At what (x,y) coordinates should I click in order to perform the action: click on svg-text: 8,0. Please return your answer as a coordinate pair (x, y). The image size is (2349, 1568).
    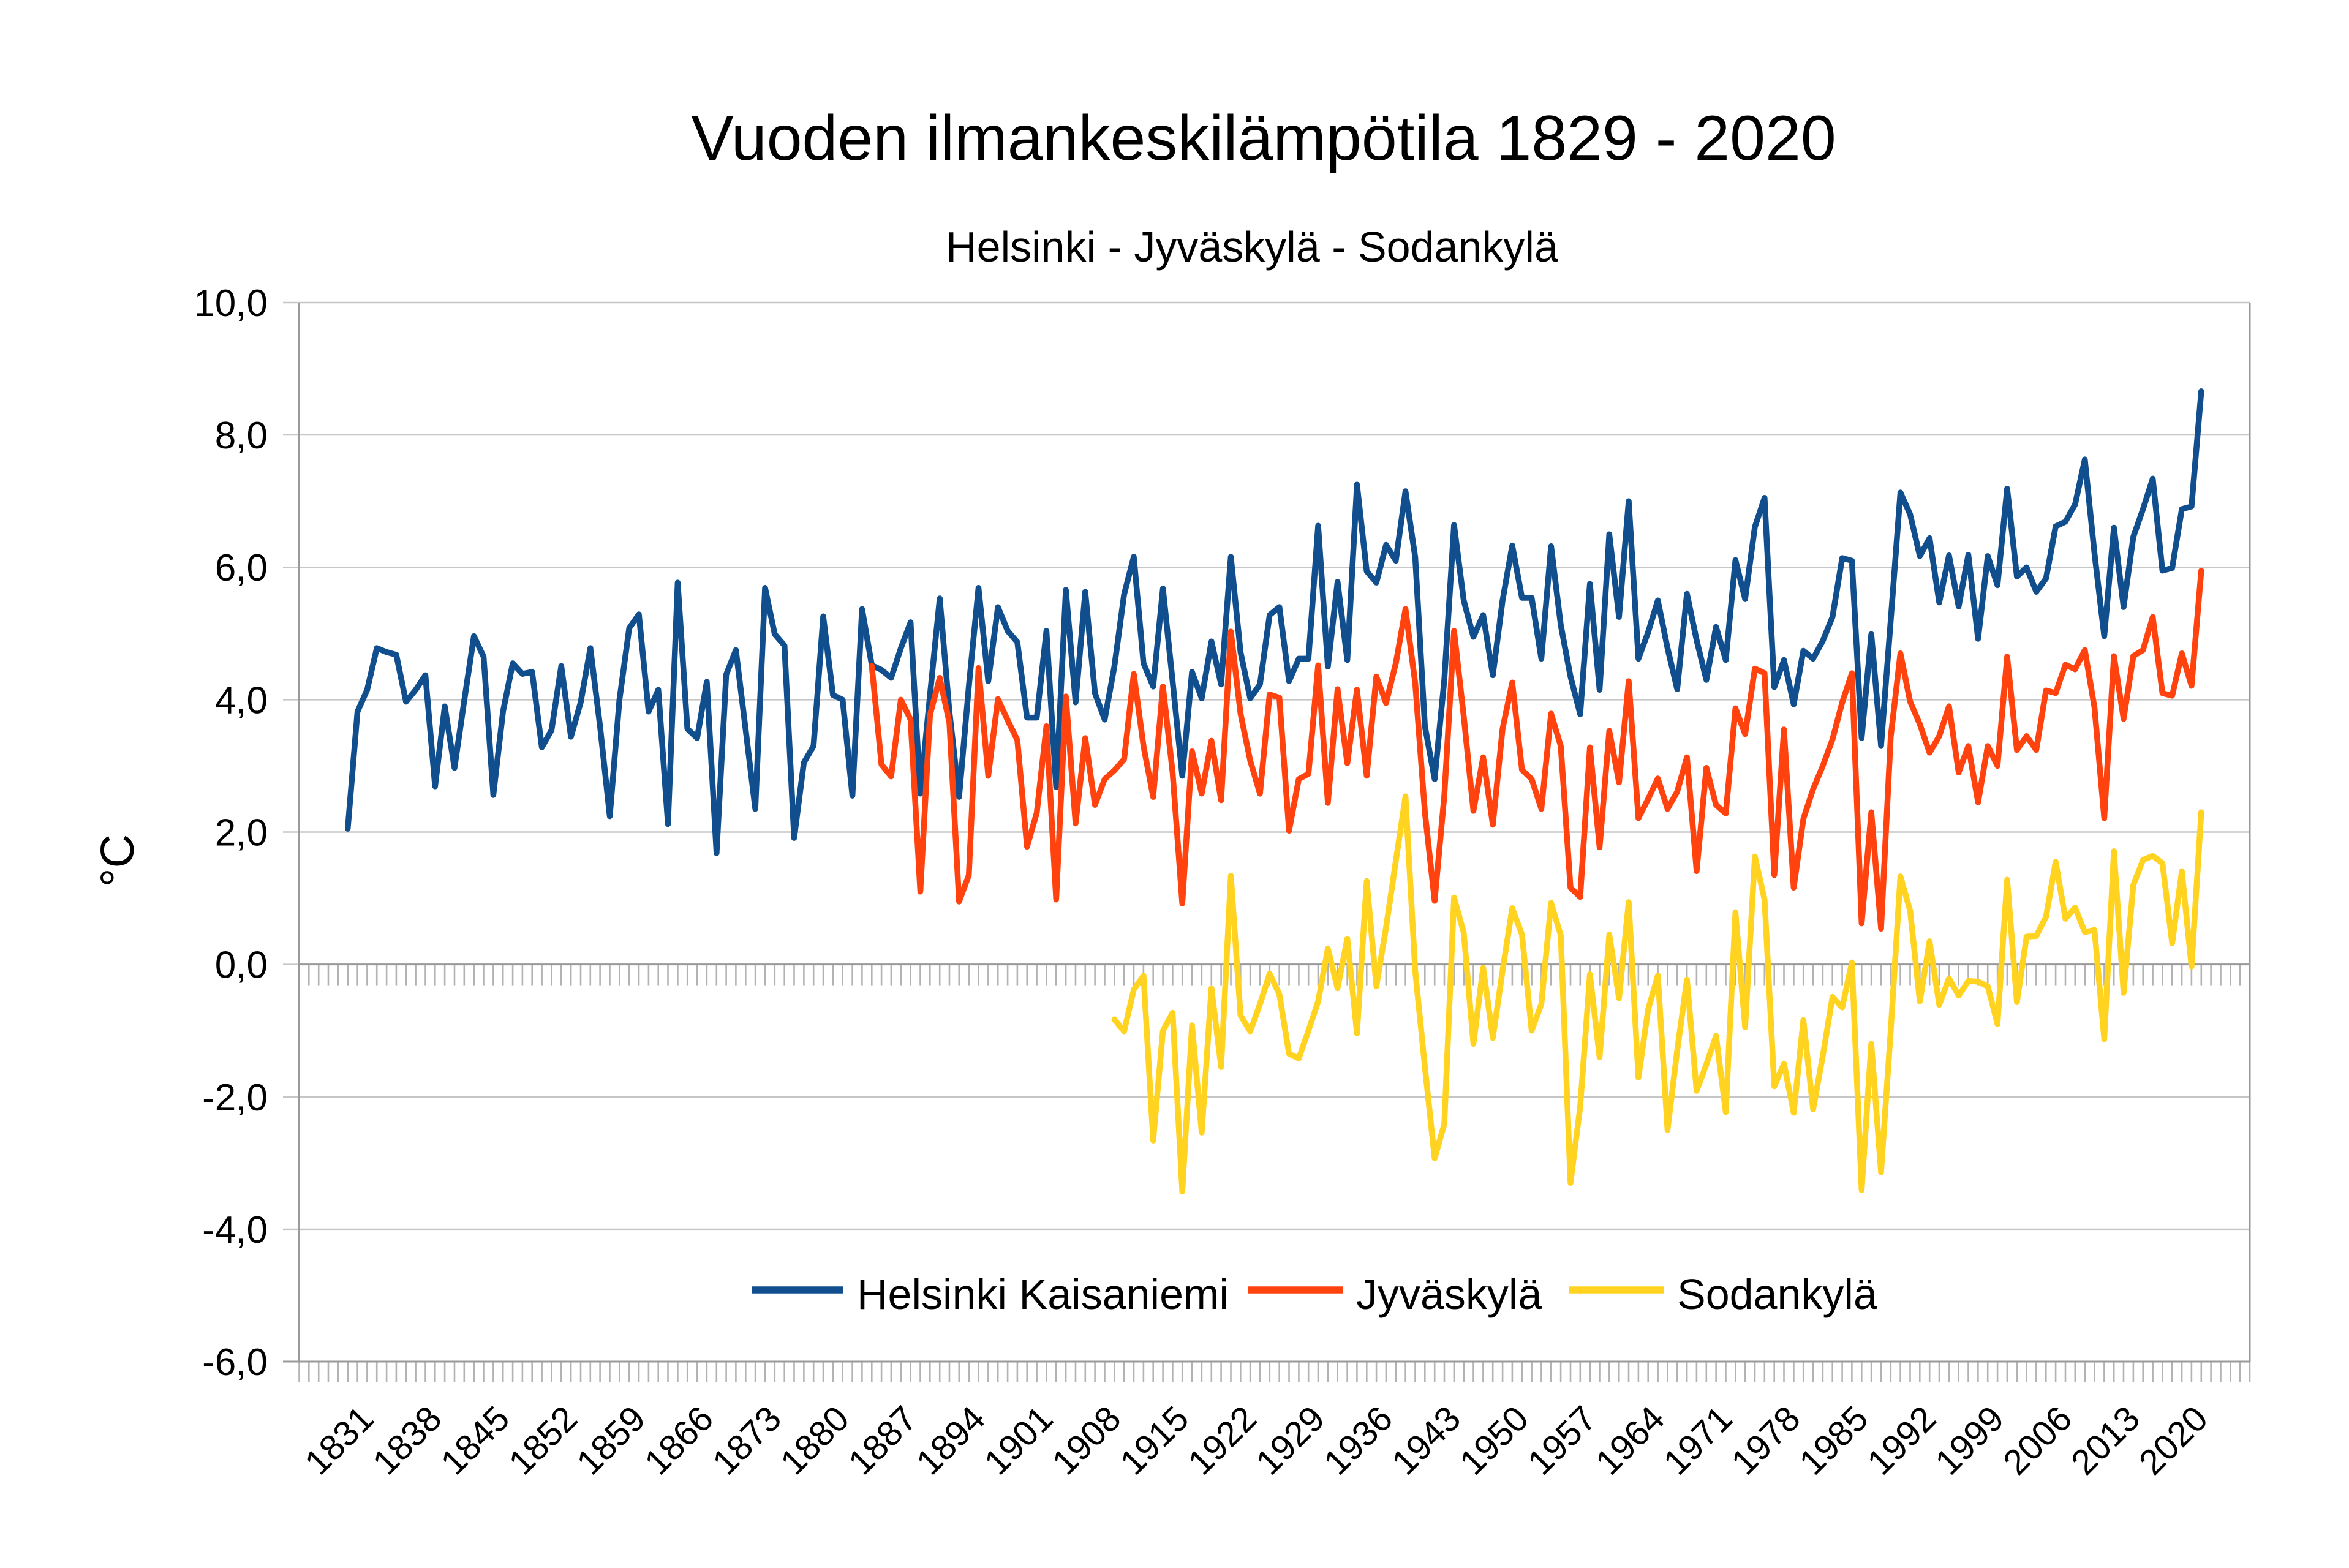
    Looking at the image, I should click on (241, 436).